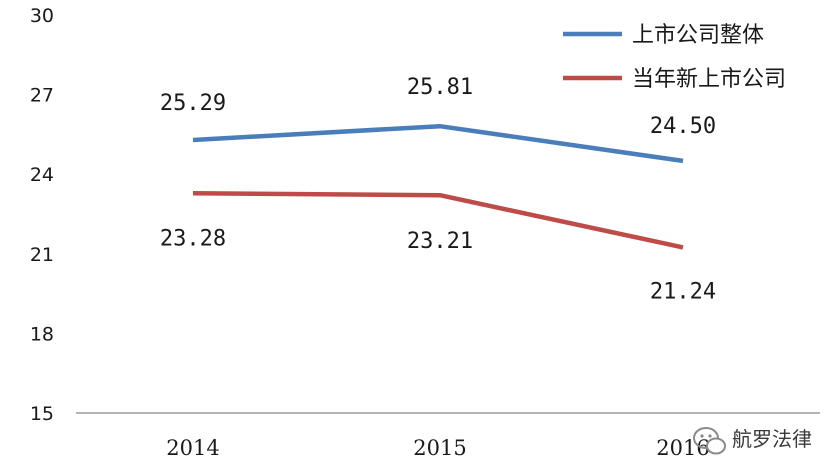 Image resolution: width=840 pixels, height=474 pixels. Describe the element at coordinates (42, 334) in the screenshot. I see `y-tick-label: 18` at that location.